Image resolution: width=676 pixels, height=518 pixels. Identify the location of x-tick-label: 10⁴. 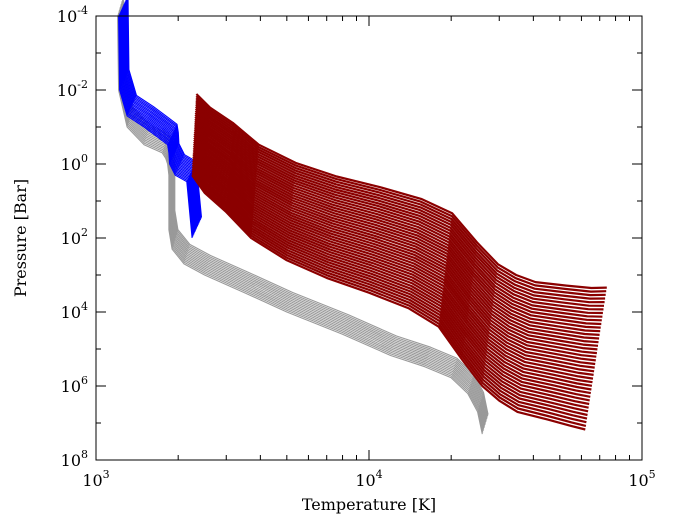
(368, 479).